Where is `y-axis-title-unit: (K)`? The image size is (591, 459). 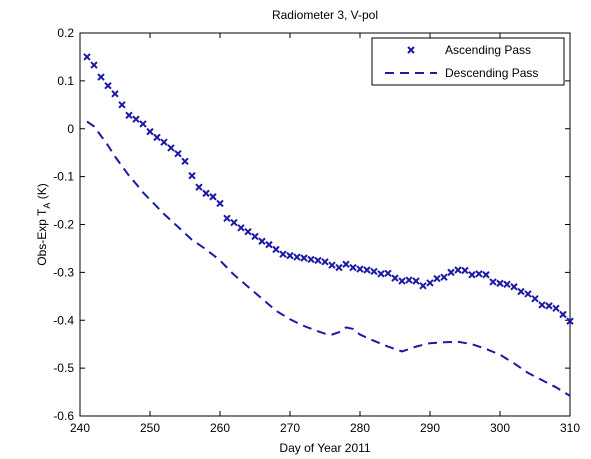
y-axis-title-unit: (K) is located at coordinates (42, 192).